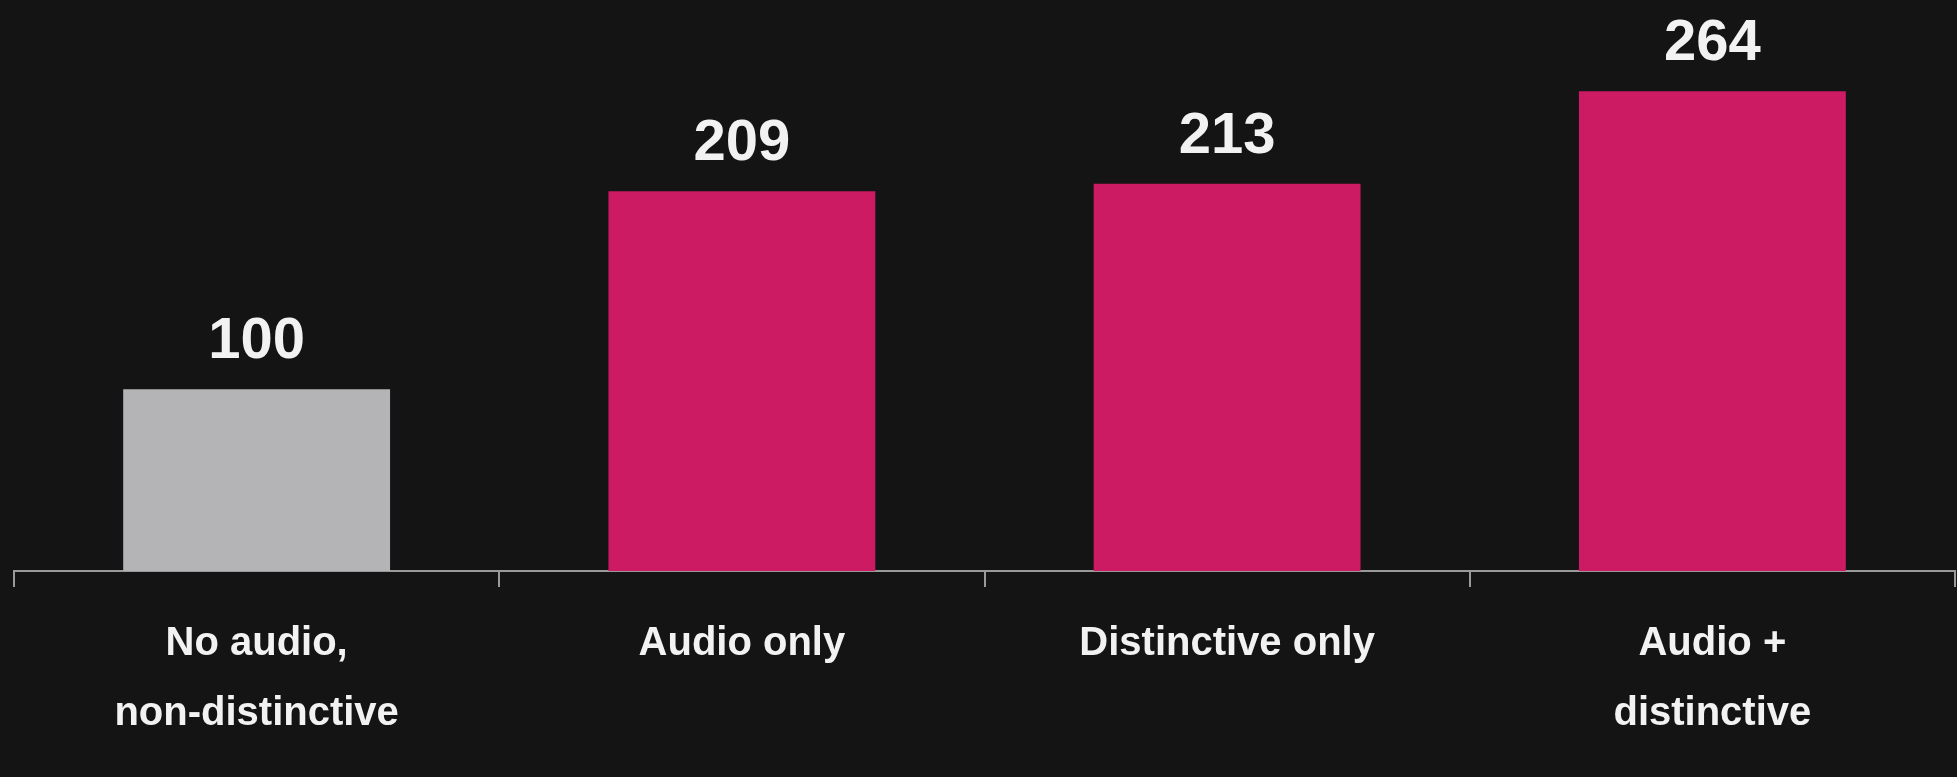 Image resolution: width=1957 pixels, height=777 pixels. I want to click on data-label: 264, so click(1712, 40).